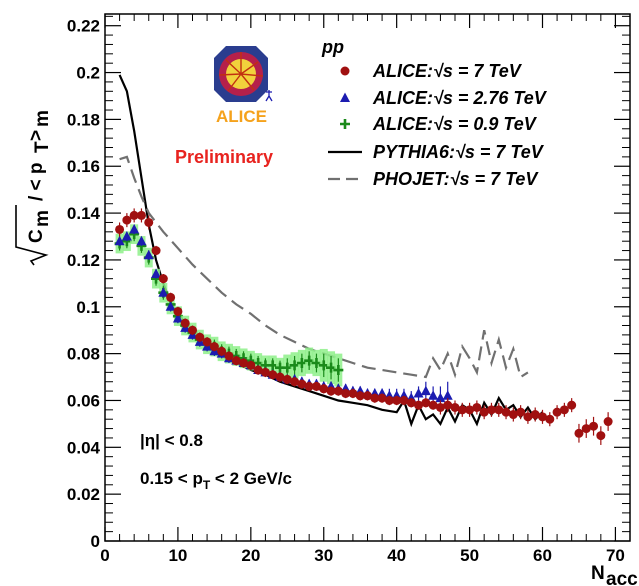  What do you see at coordinates (88, 307) in the screenshot?
I see `y-tick-label: 0.1` at bounding box center [88, 307].